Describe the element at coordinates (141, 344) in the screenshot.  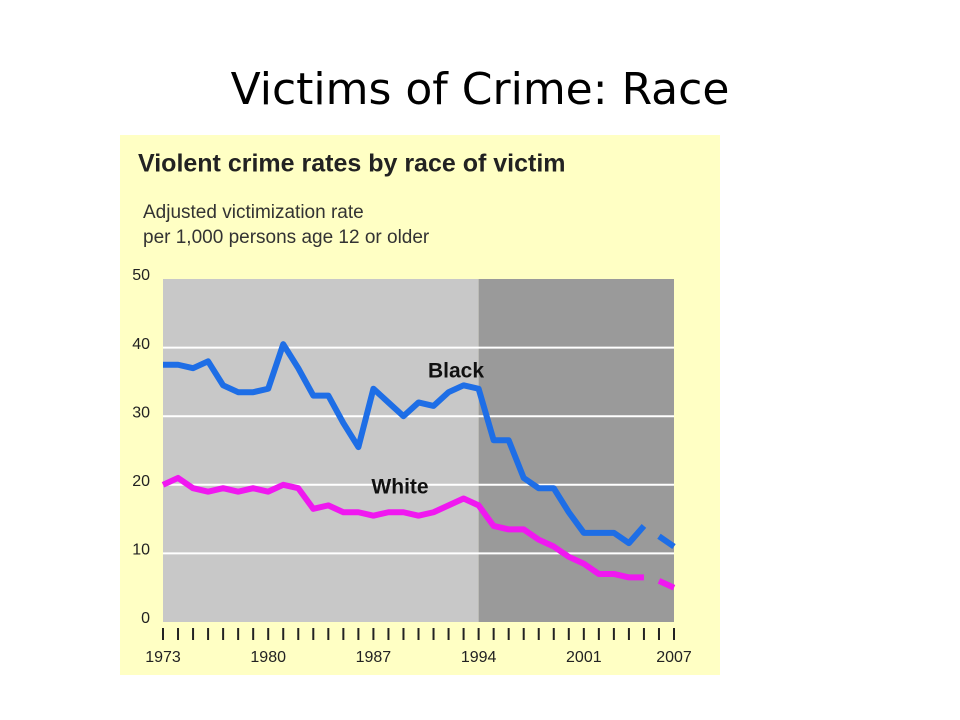
I see `y-tick-label: 40` at that location.